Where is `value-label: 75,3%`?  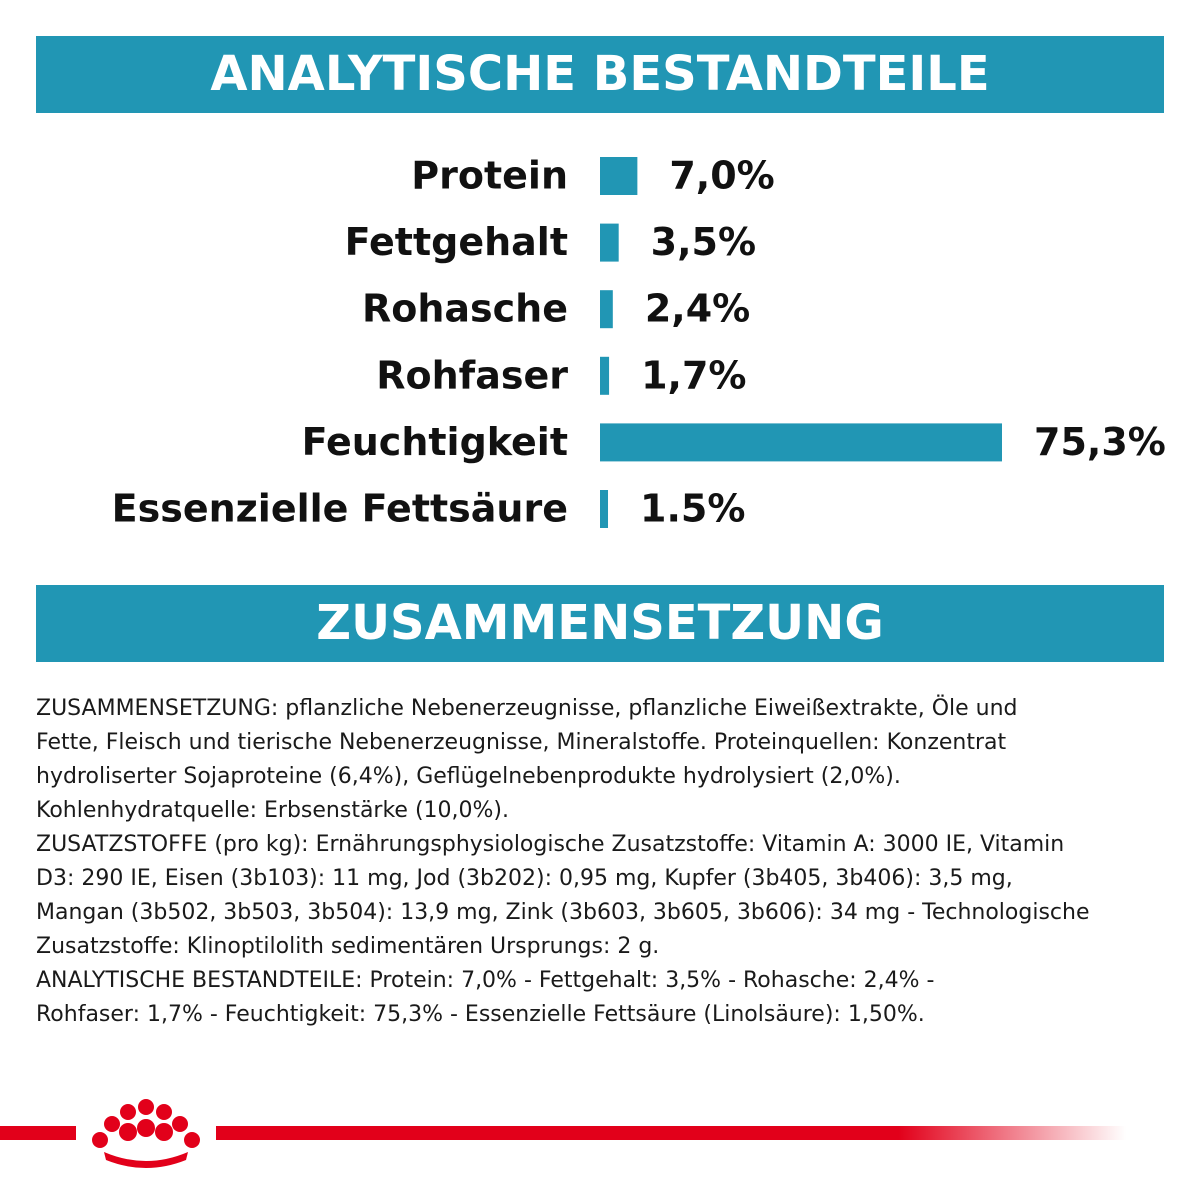 value-label: 75,3% is located at coordinates (1100, 442).